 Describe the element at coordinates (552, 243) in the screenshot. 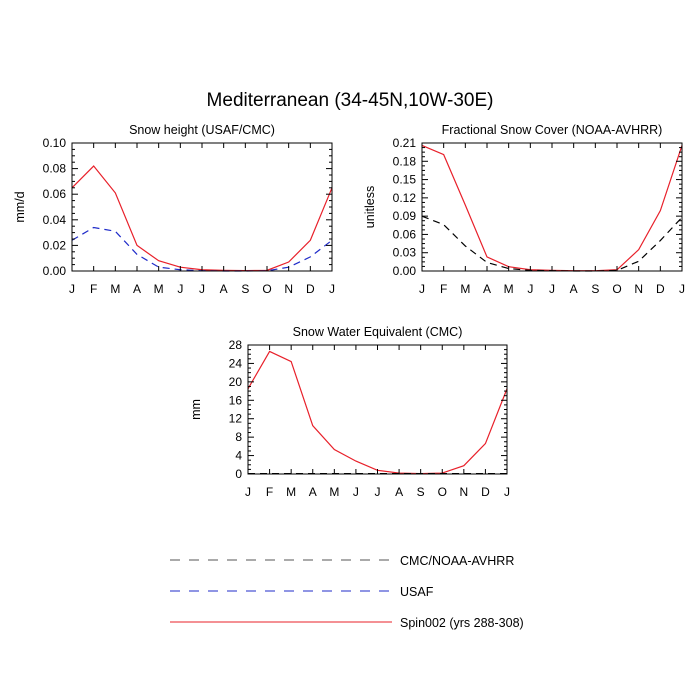

I see `series-line-cmc-noaa-avhrr` at that location.